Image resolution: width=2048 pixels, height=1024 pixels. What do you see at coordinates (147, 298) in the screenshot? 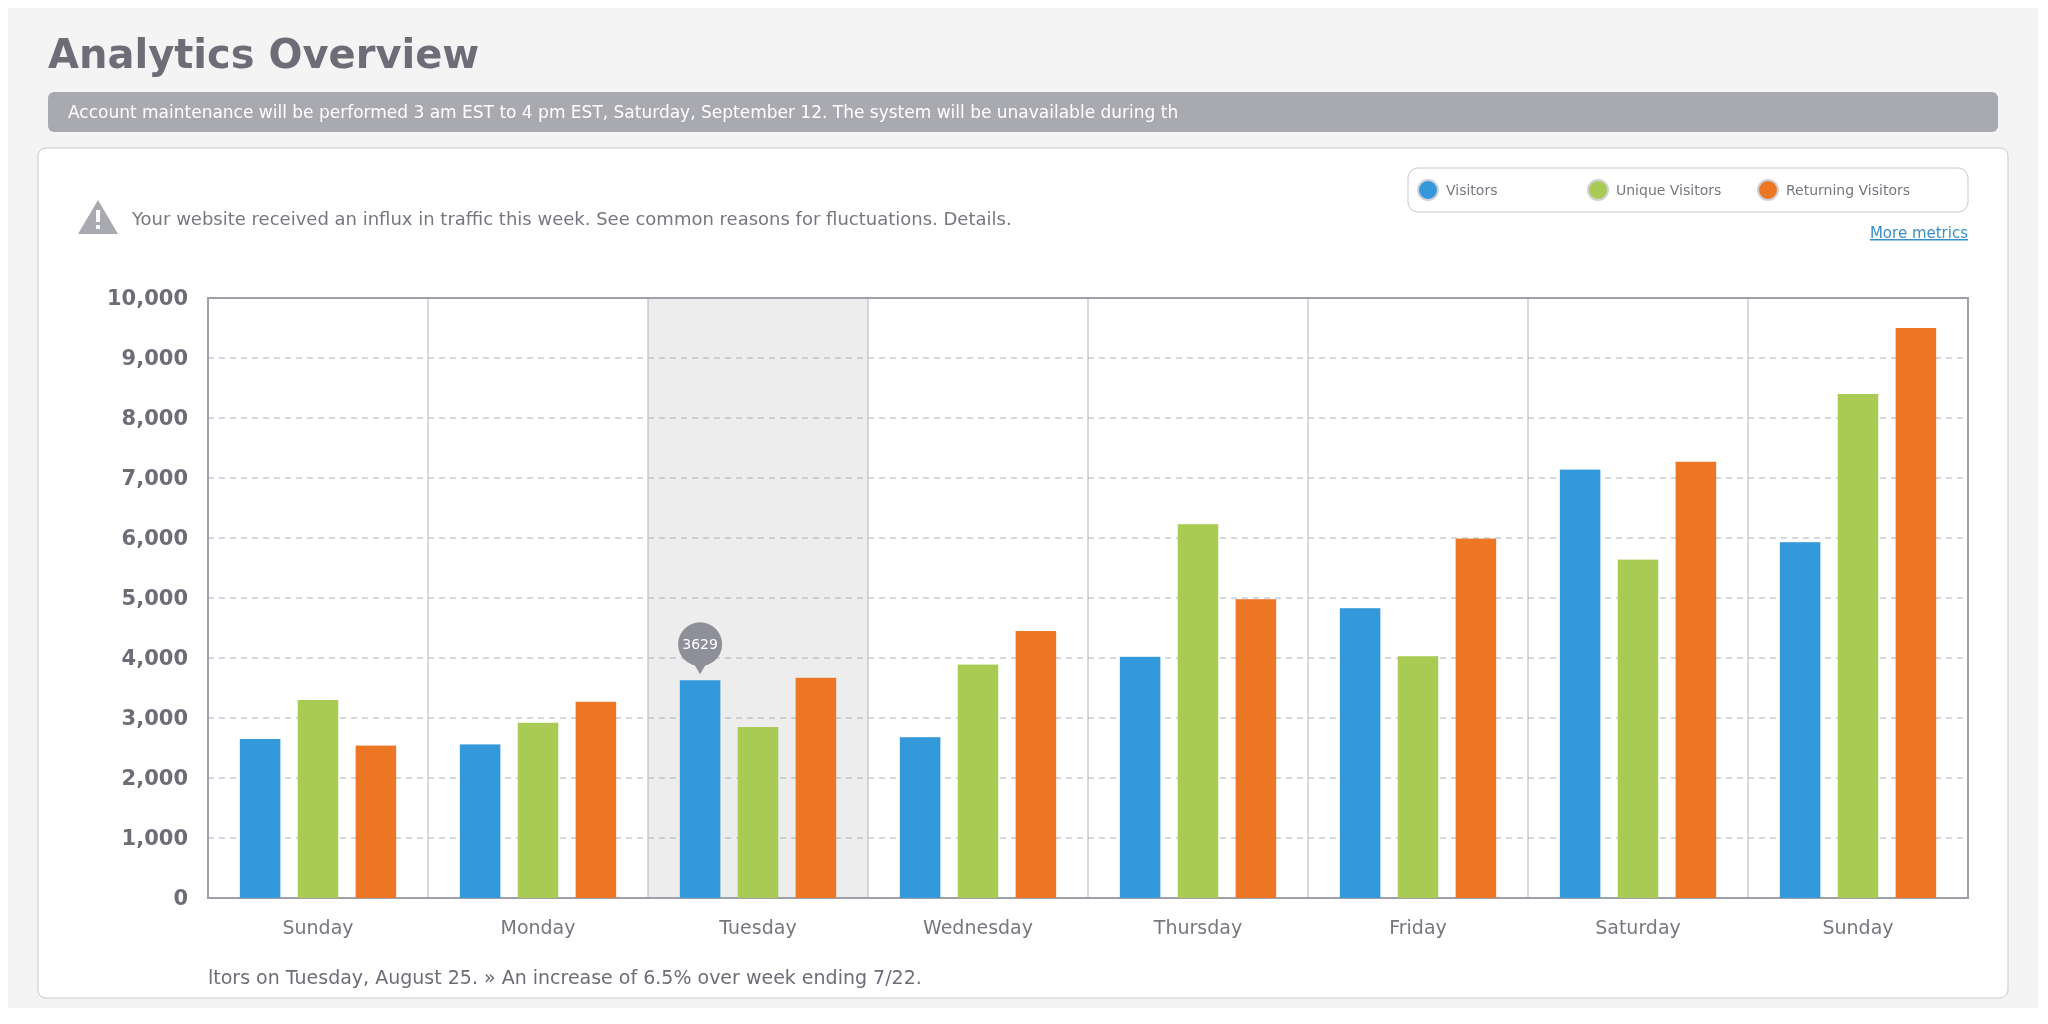
I see `y-tick-label: 10,000` at bounding box center [147, 298].